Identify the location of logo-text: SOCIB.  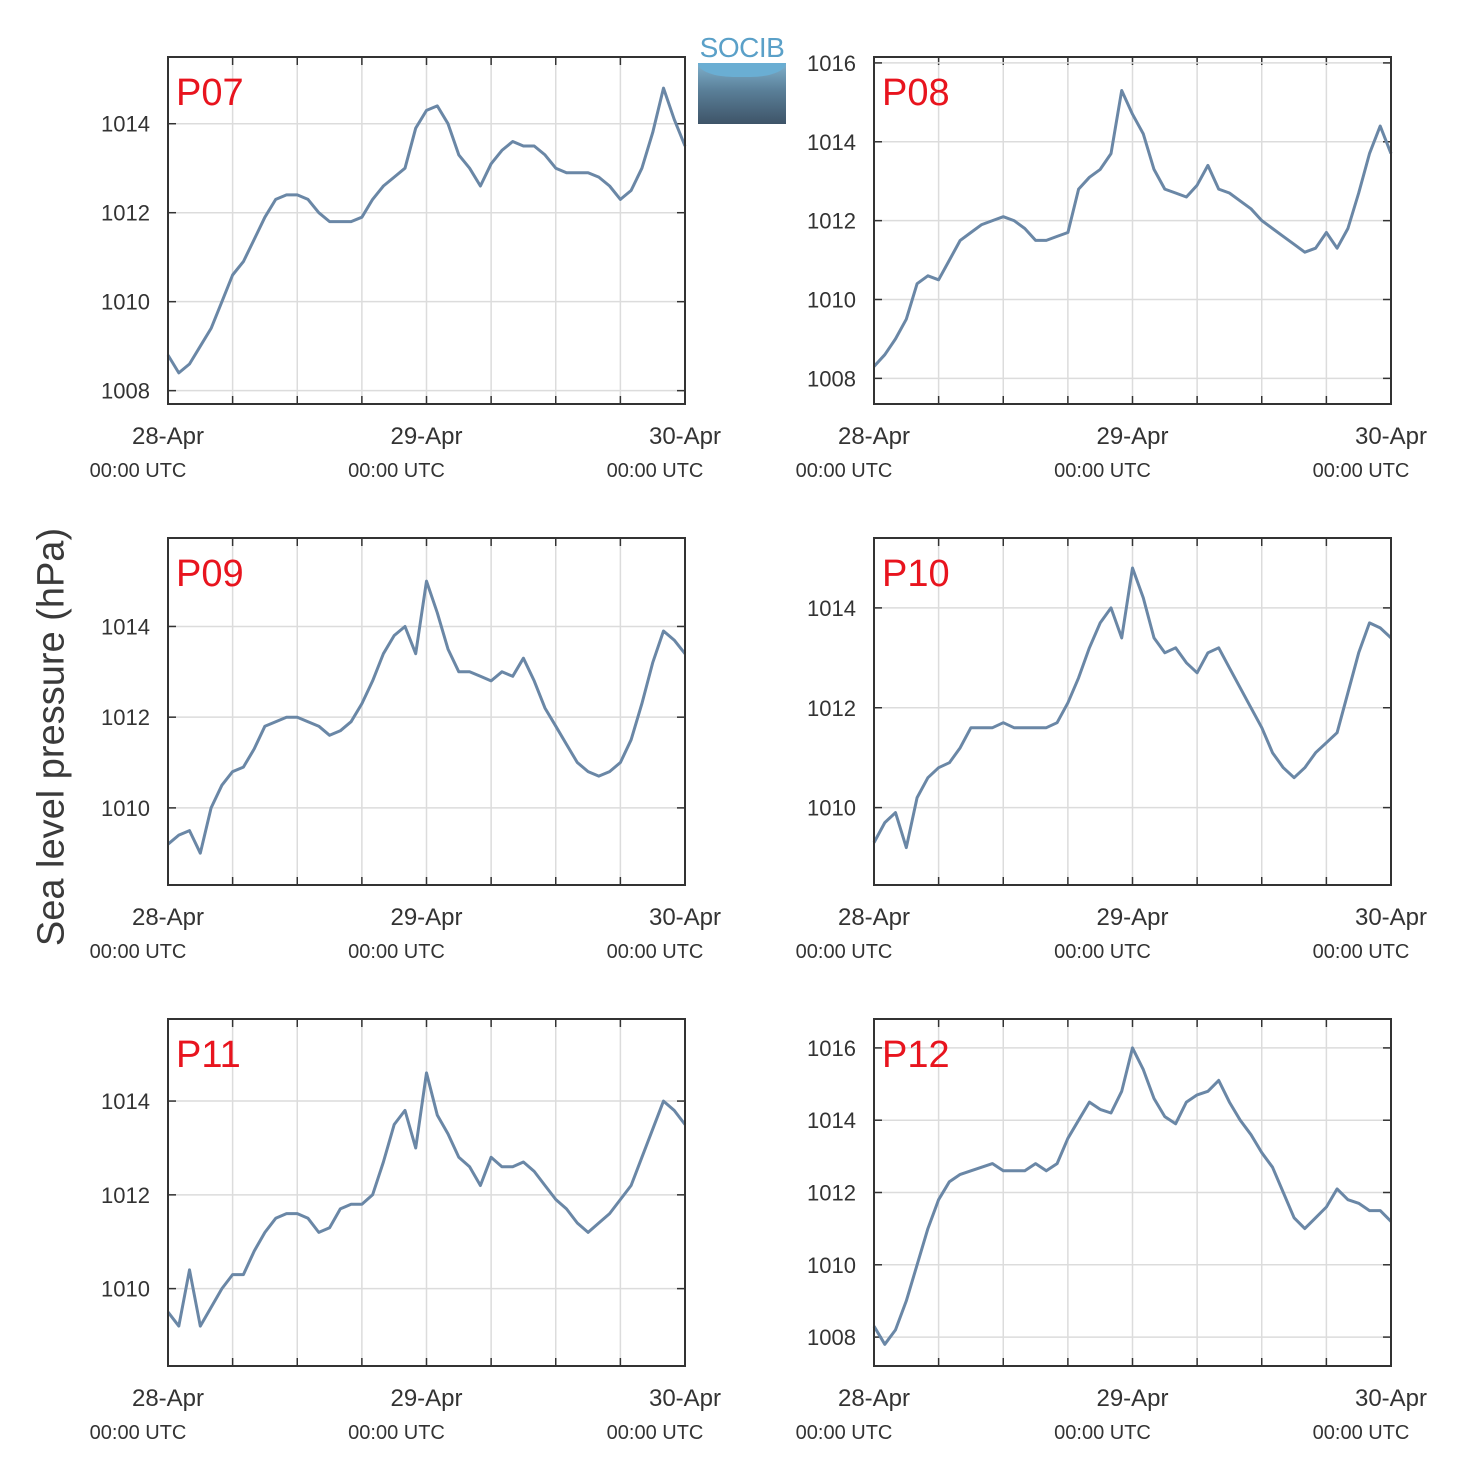
(742, 47).